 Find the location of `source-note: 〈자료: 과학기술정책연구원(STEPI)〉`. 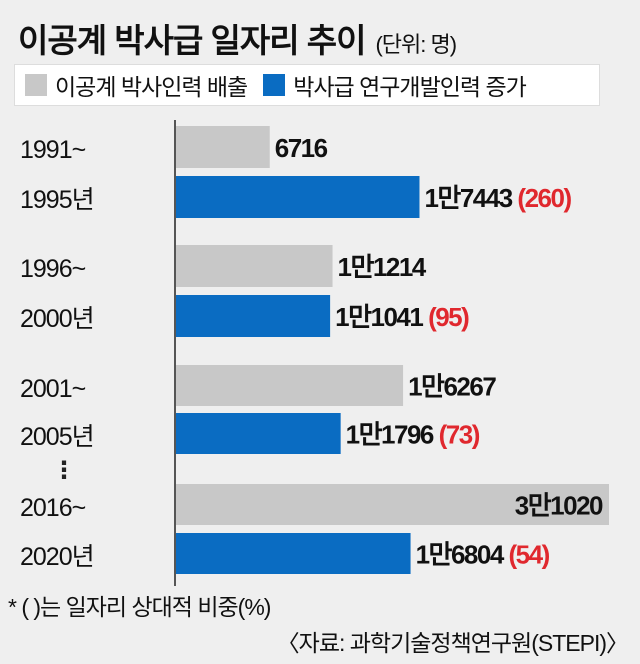

source-note: 〈자료: 과학기술정책연구원(STEPI)〉 is located at coordinates (452, 643).